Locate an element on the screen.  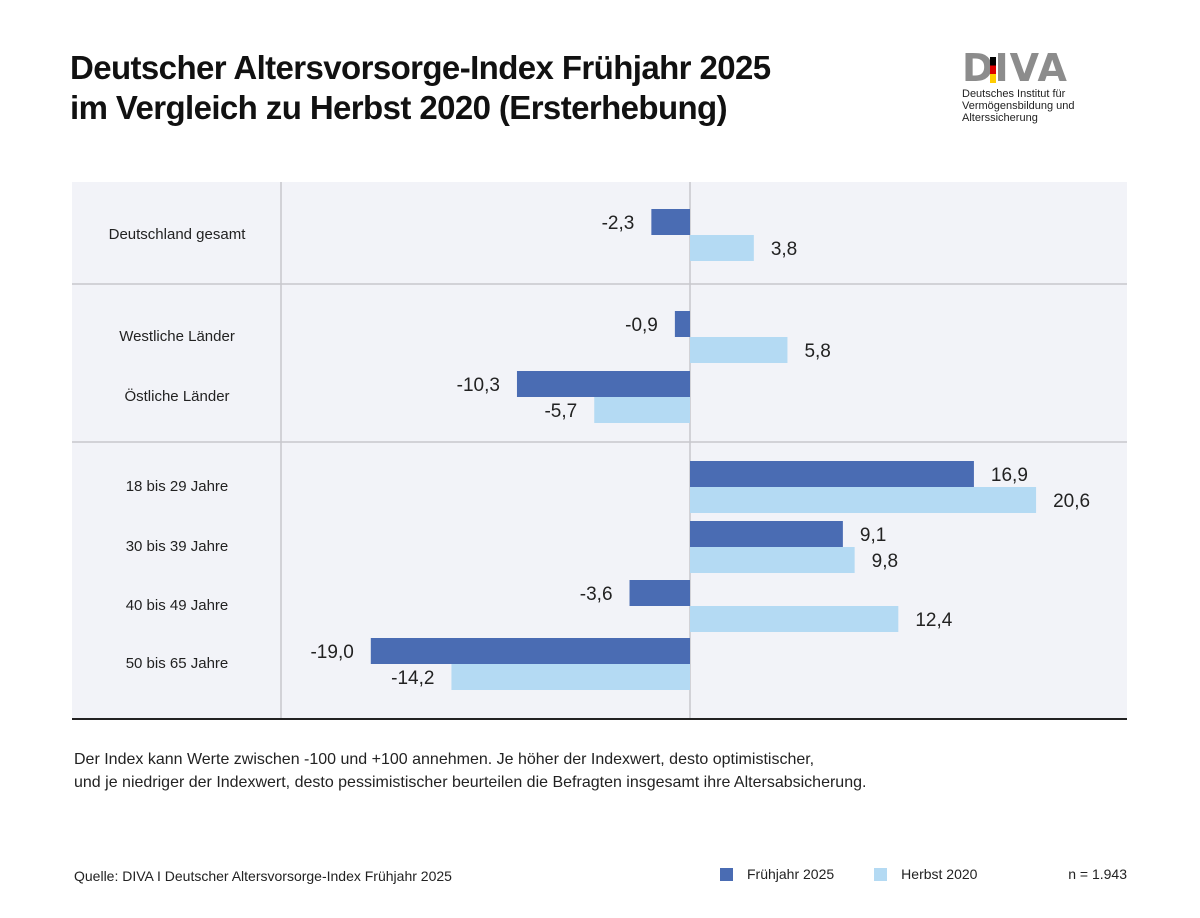
category-label-50-bis-65-jahre: 50 bis 65 Jahre is located at coordinates (177, 663).